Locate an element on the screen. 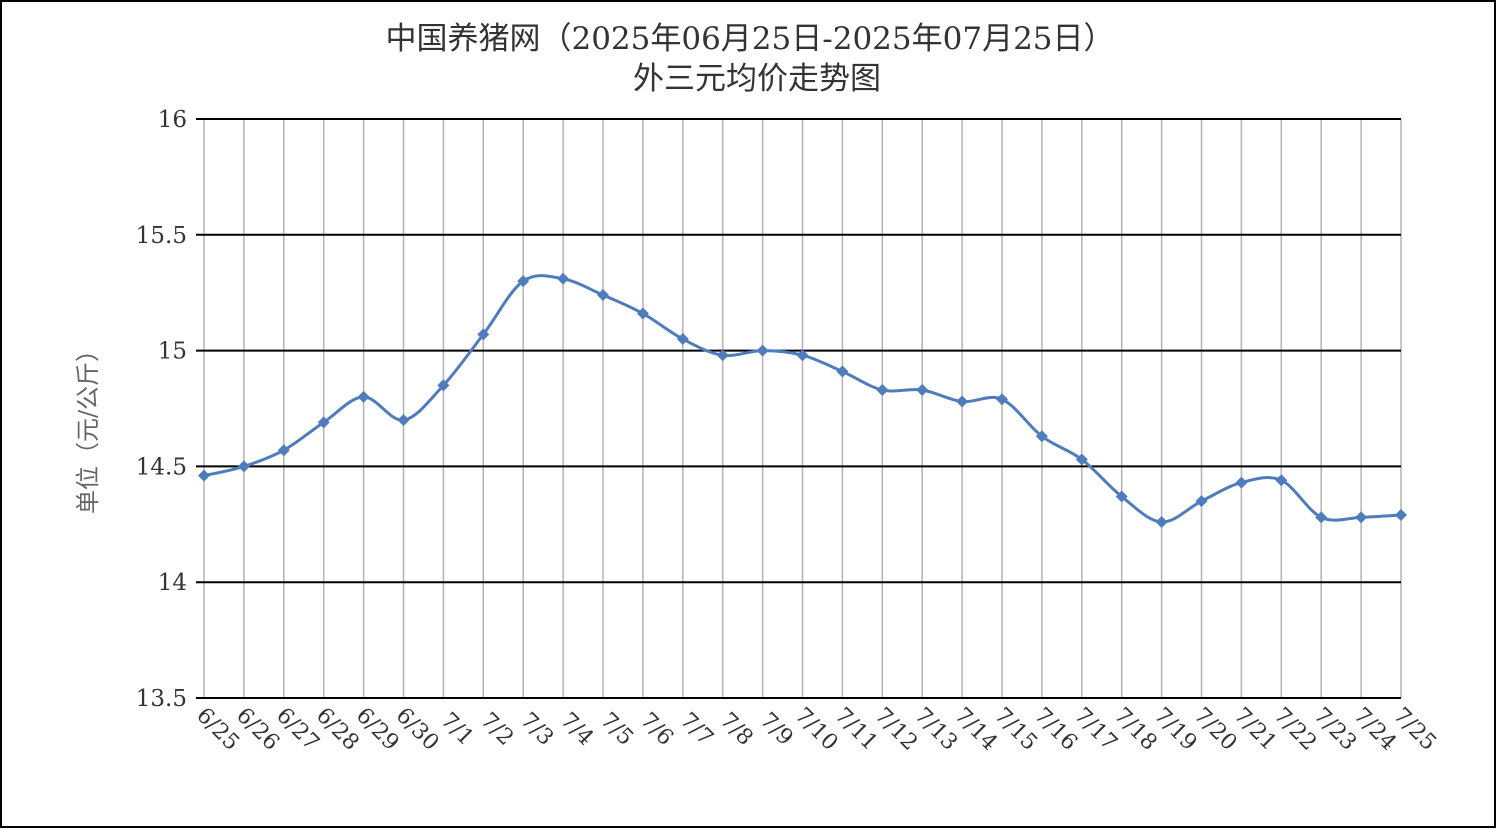 Image resolution: width=1496 pixels, height=830 pixels. x-tick-label: 7/22 is located at coordinates (1295, 729).